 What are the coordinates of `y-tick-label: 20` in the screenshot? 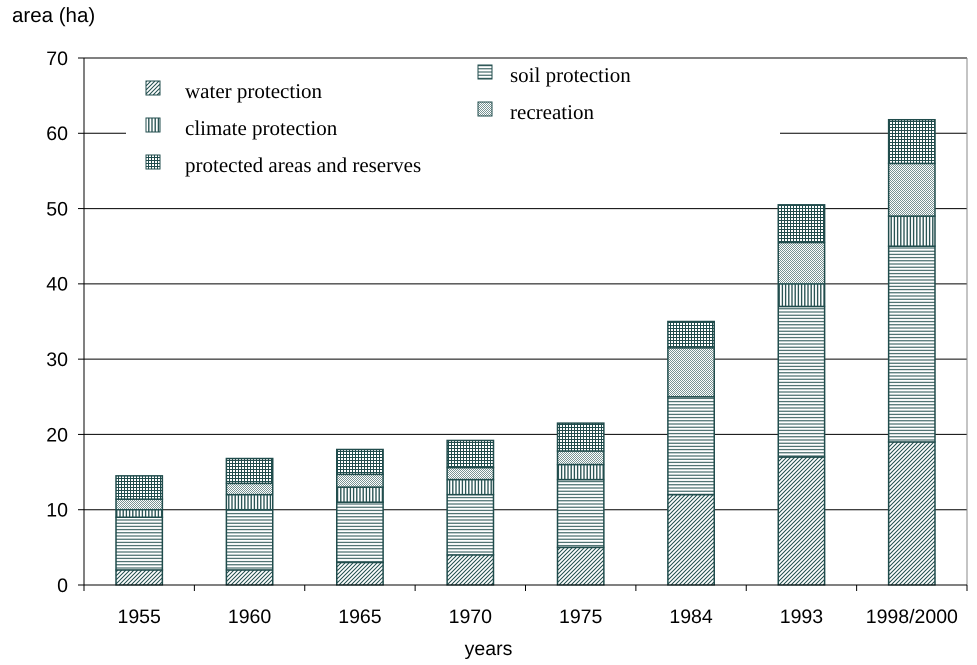 It's located at (57, 435).